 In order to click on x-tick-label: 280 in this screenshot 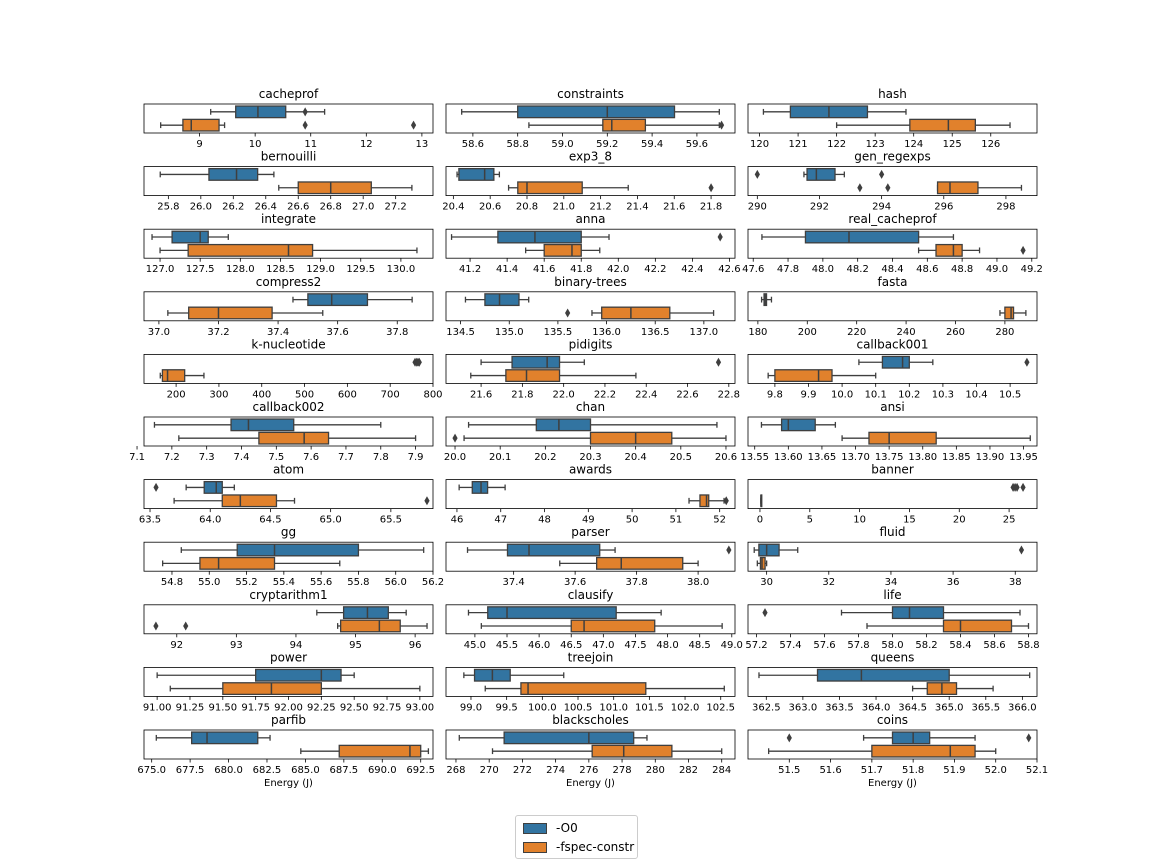, I will do `click(1004, 332)`.